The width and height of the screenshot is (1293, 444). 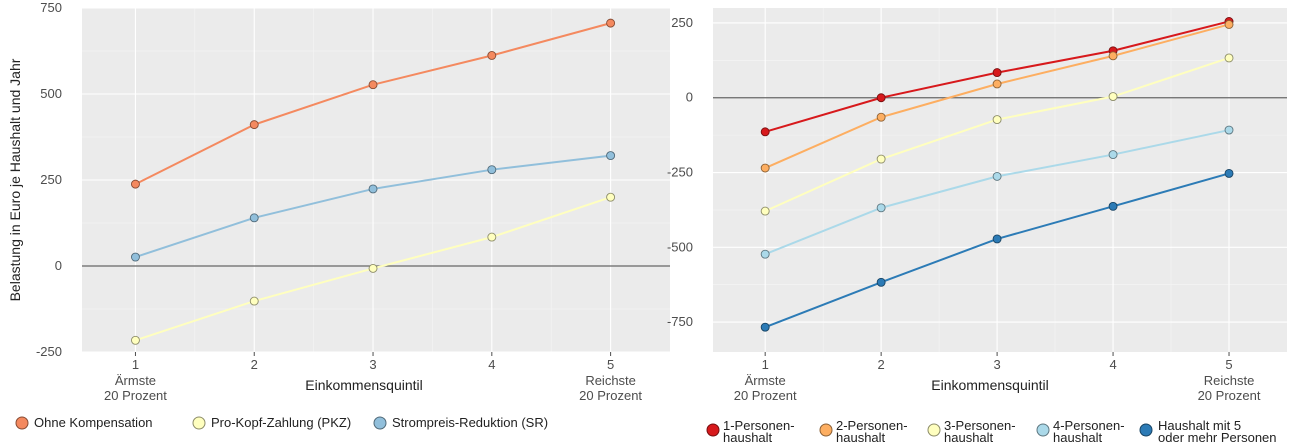 I want to click on legend-label: Haushalt mit 5, so click(x=1199, y=425).